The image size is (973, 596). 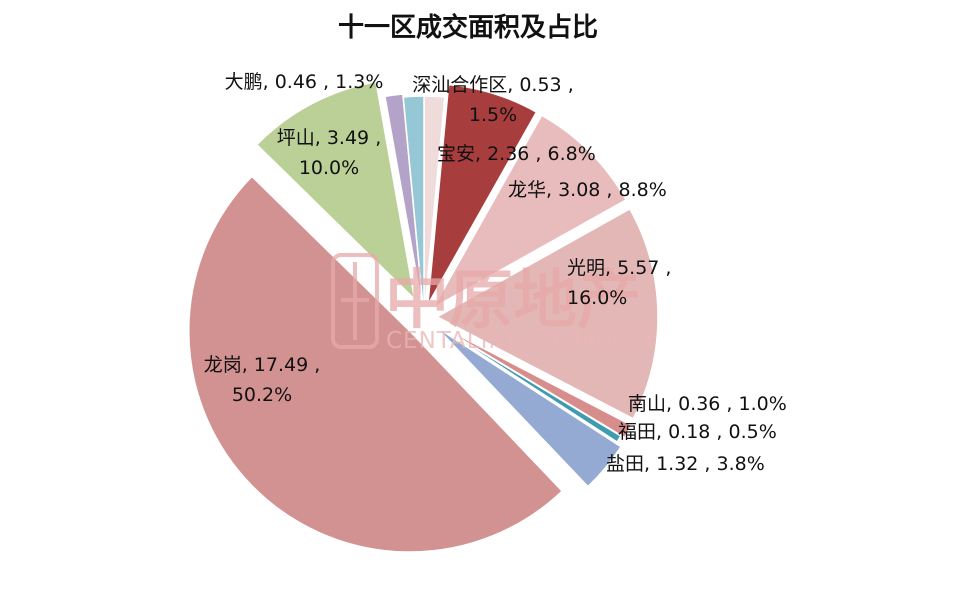 I want to click on pie-slice-盐田, so click(x=529, y=406).